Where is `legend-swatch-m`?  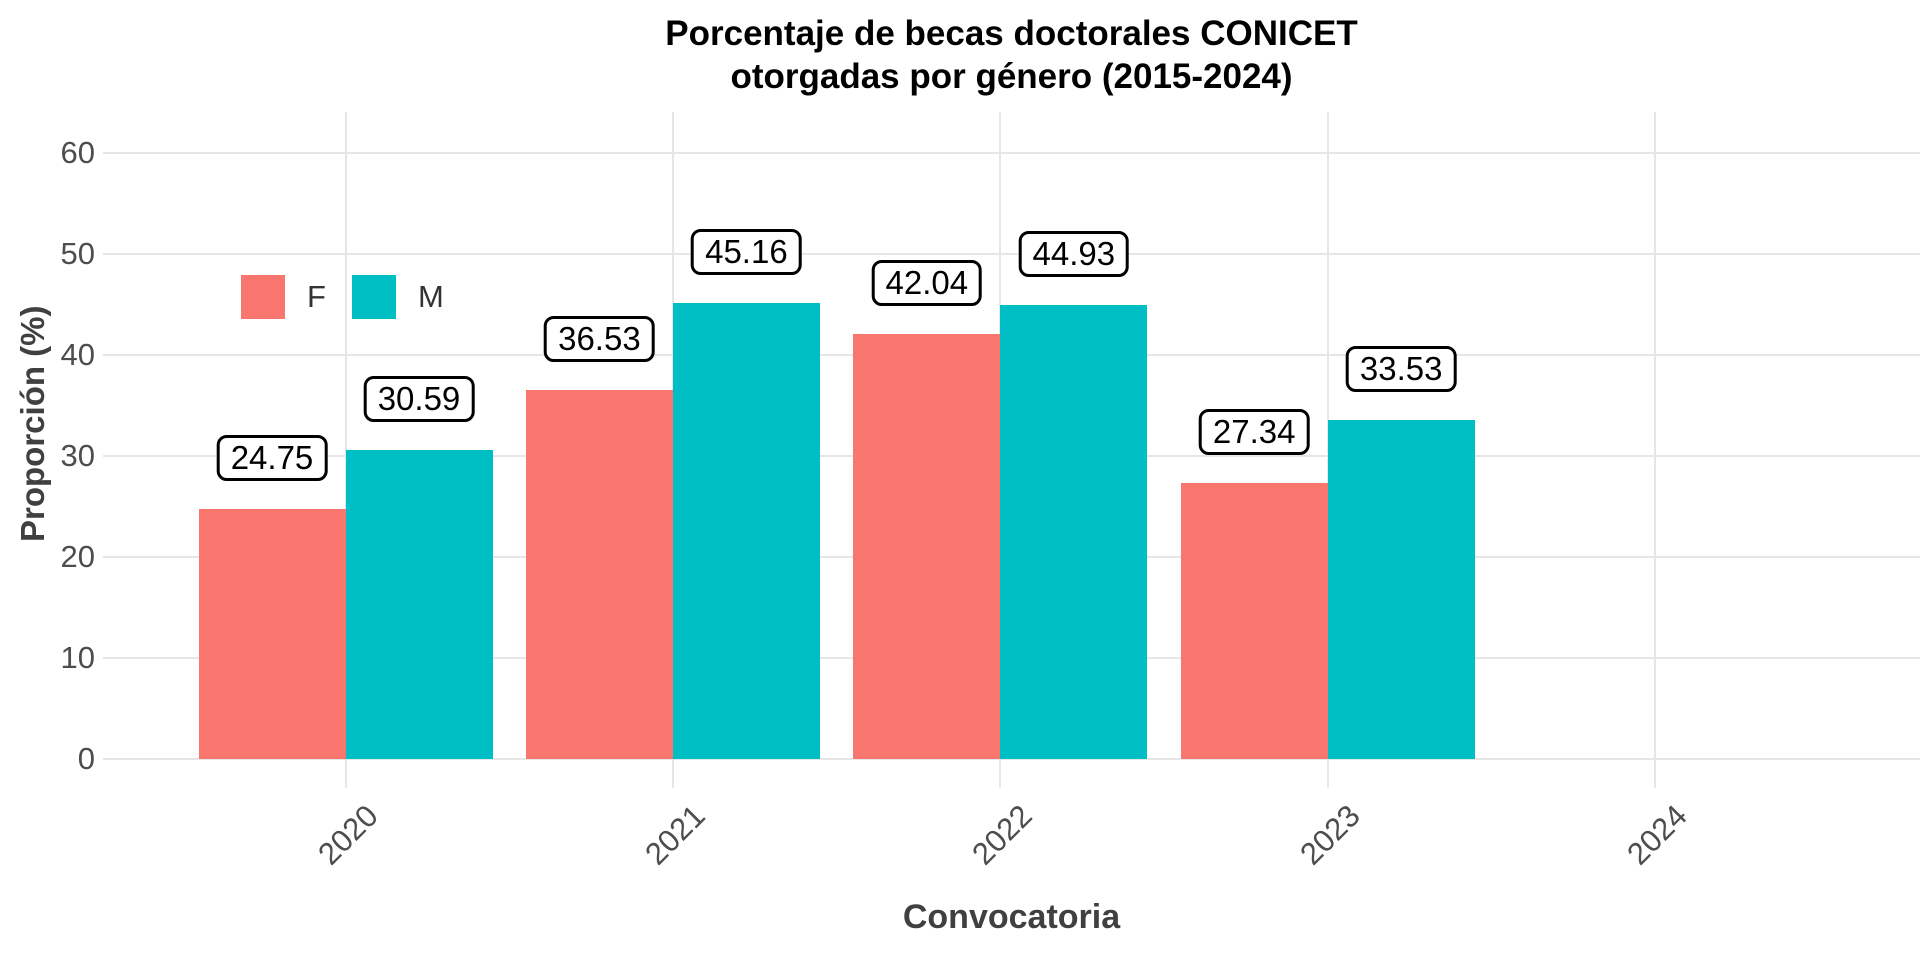 legend-swatch-m is located at coordinates (373, 297).